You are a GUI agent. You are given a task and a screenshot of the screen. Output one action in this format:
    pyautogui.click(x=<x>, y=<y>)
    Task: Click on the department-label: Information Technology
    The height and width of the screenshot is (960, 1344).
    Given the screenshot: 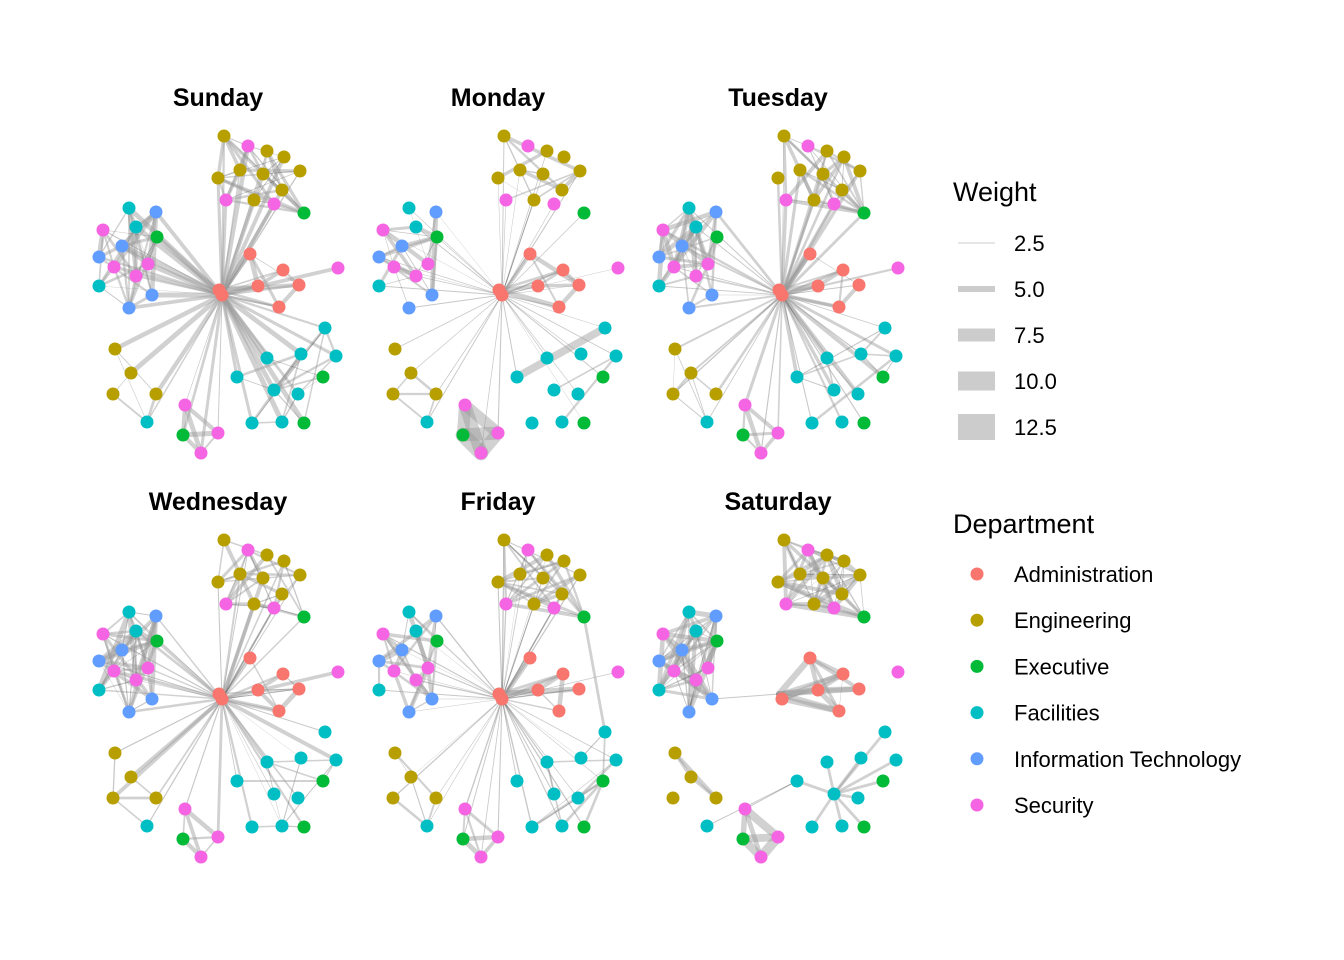 What is the action you would take?
    pyautogui.click(x=1127, y=759)
    